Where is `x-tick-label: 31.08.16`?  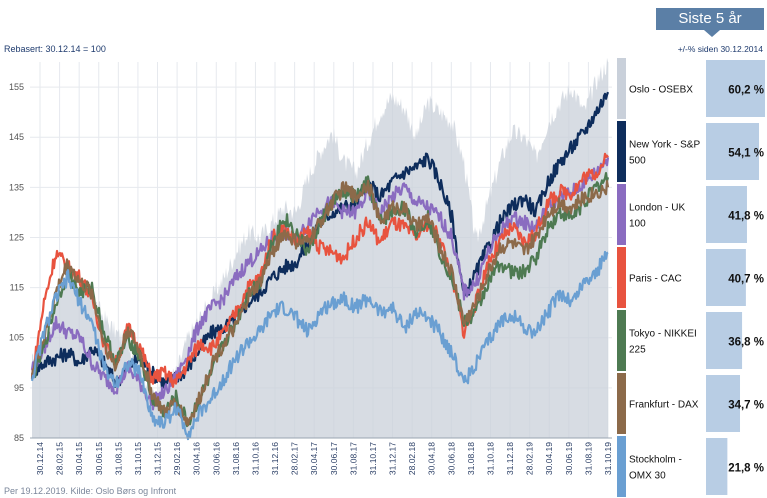 x-tick-label: 31.08.16 is located at coordinates (236, 458).